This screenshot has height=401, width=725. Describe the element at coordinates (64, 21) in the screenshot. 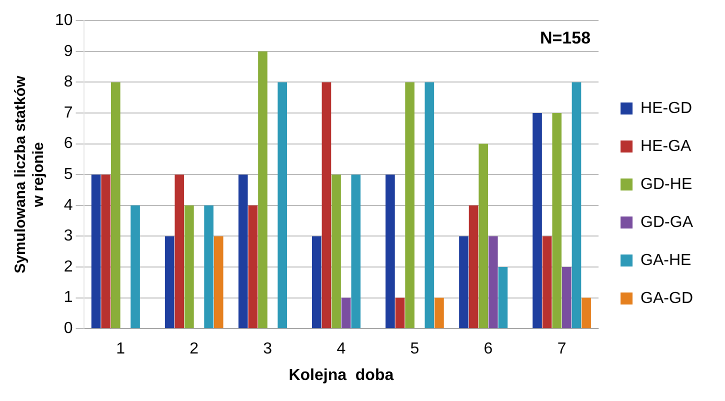

I see `y-tick-label: 10` at that location.